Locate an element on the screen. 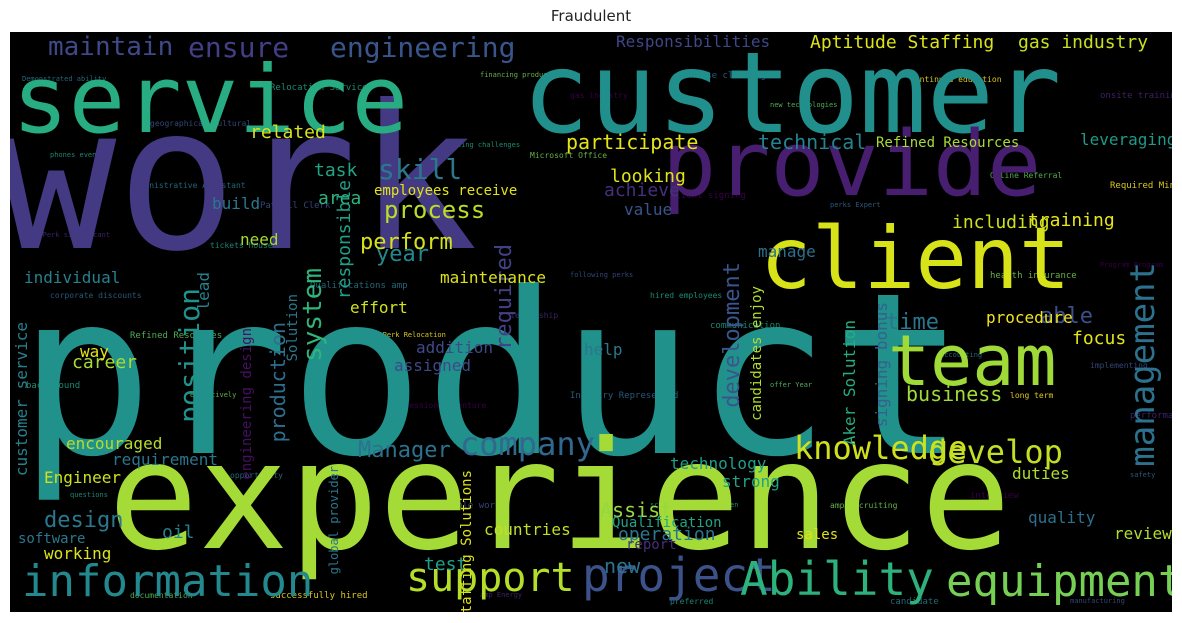 This screenshot has width=1182, height=623. filler-word: continued education is located at coordinates (956, 79).